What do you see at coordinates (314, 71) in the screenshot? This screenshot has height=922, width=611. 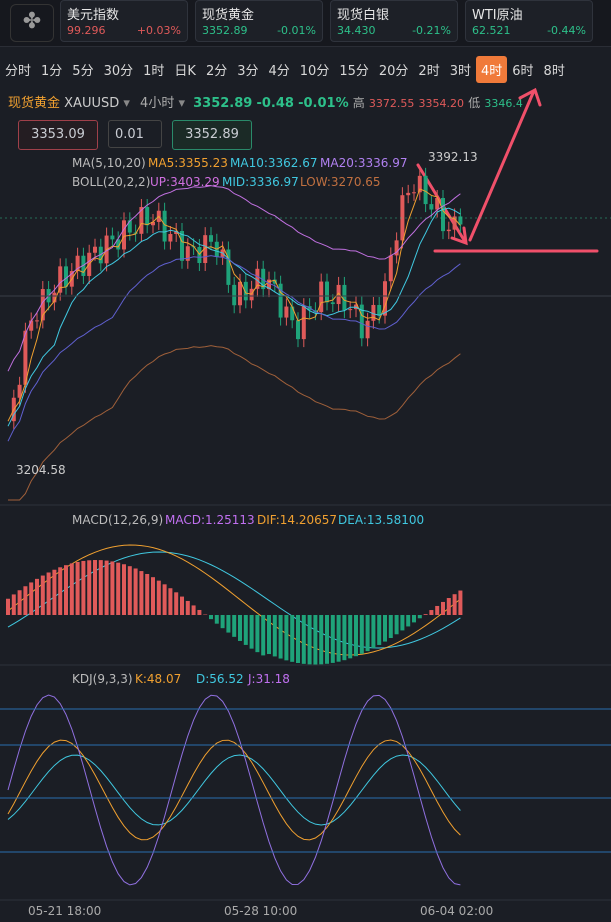 I see `period-tab: 10分` at bounding box center [314, 71].